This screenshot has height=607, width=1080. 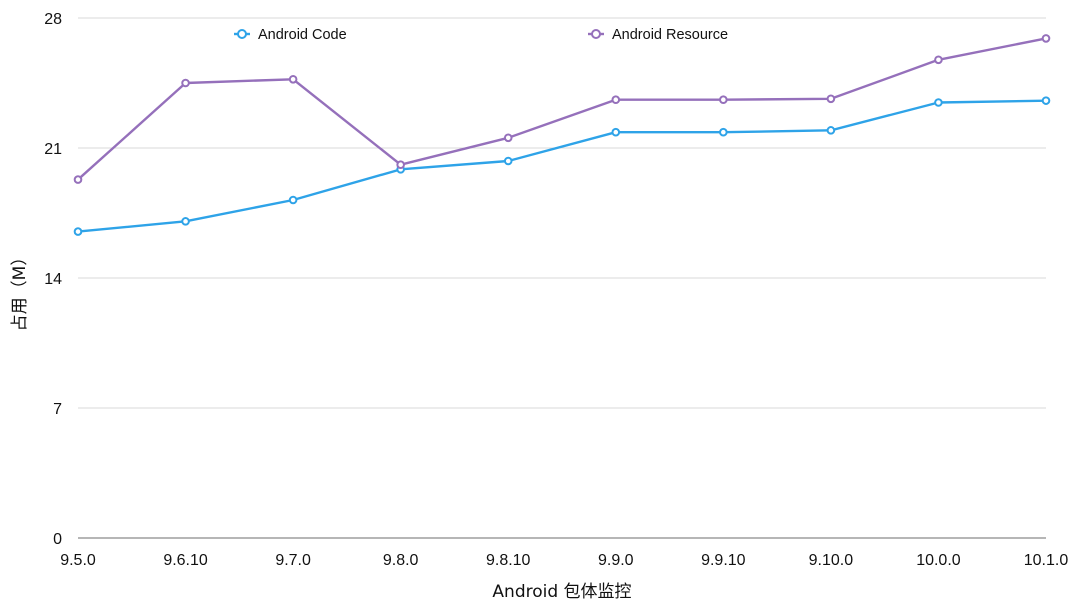 I want to click on x-tick-label: 9.9.10, so click(x=723, y=560).